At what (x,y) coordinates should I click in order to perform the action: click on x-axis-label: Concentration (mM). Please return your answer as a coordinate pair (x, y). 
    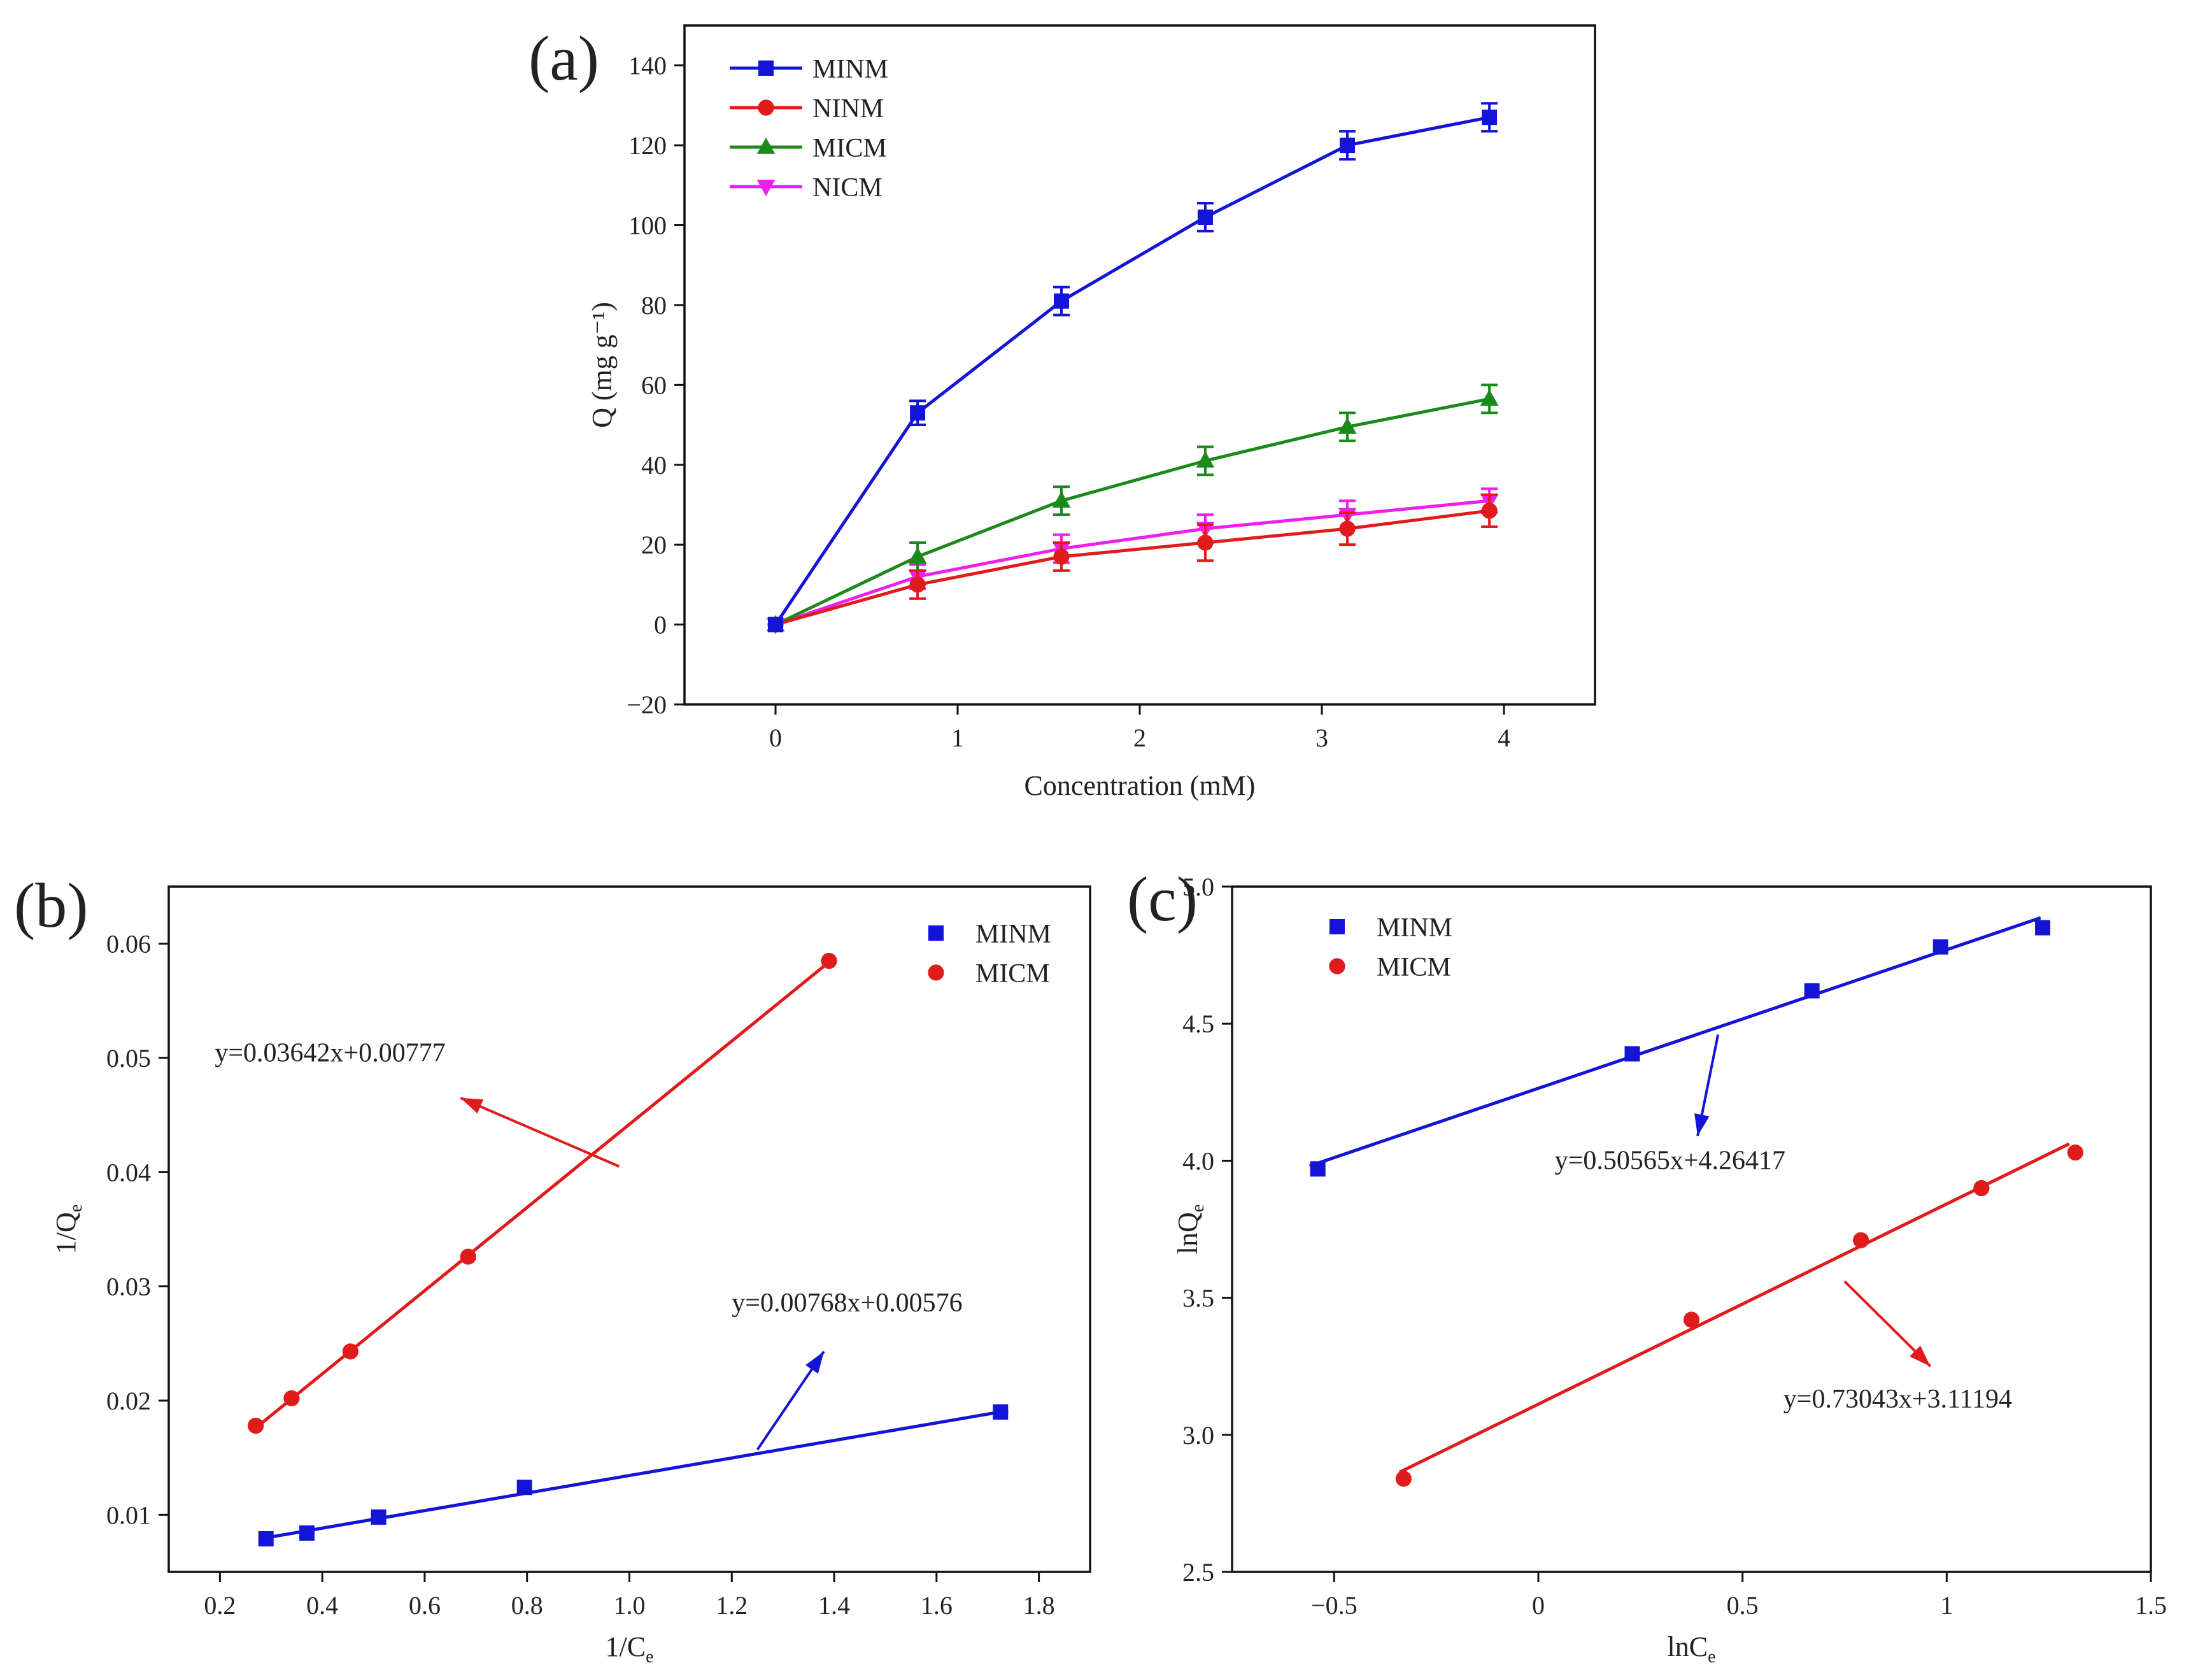
    Looking at the image, I should click on (1140, 786).